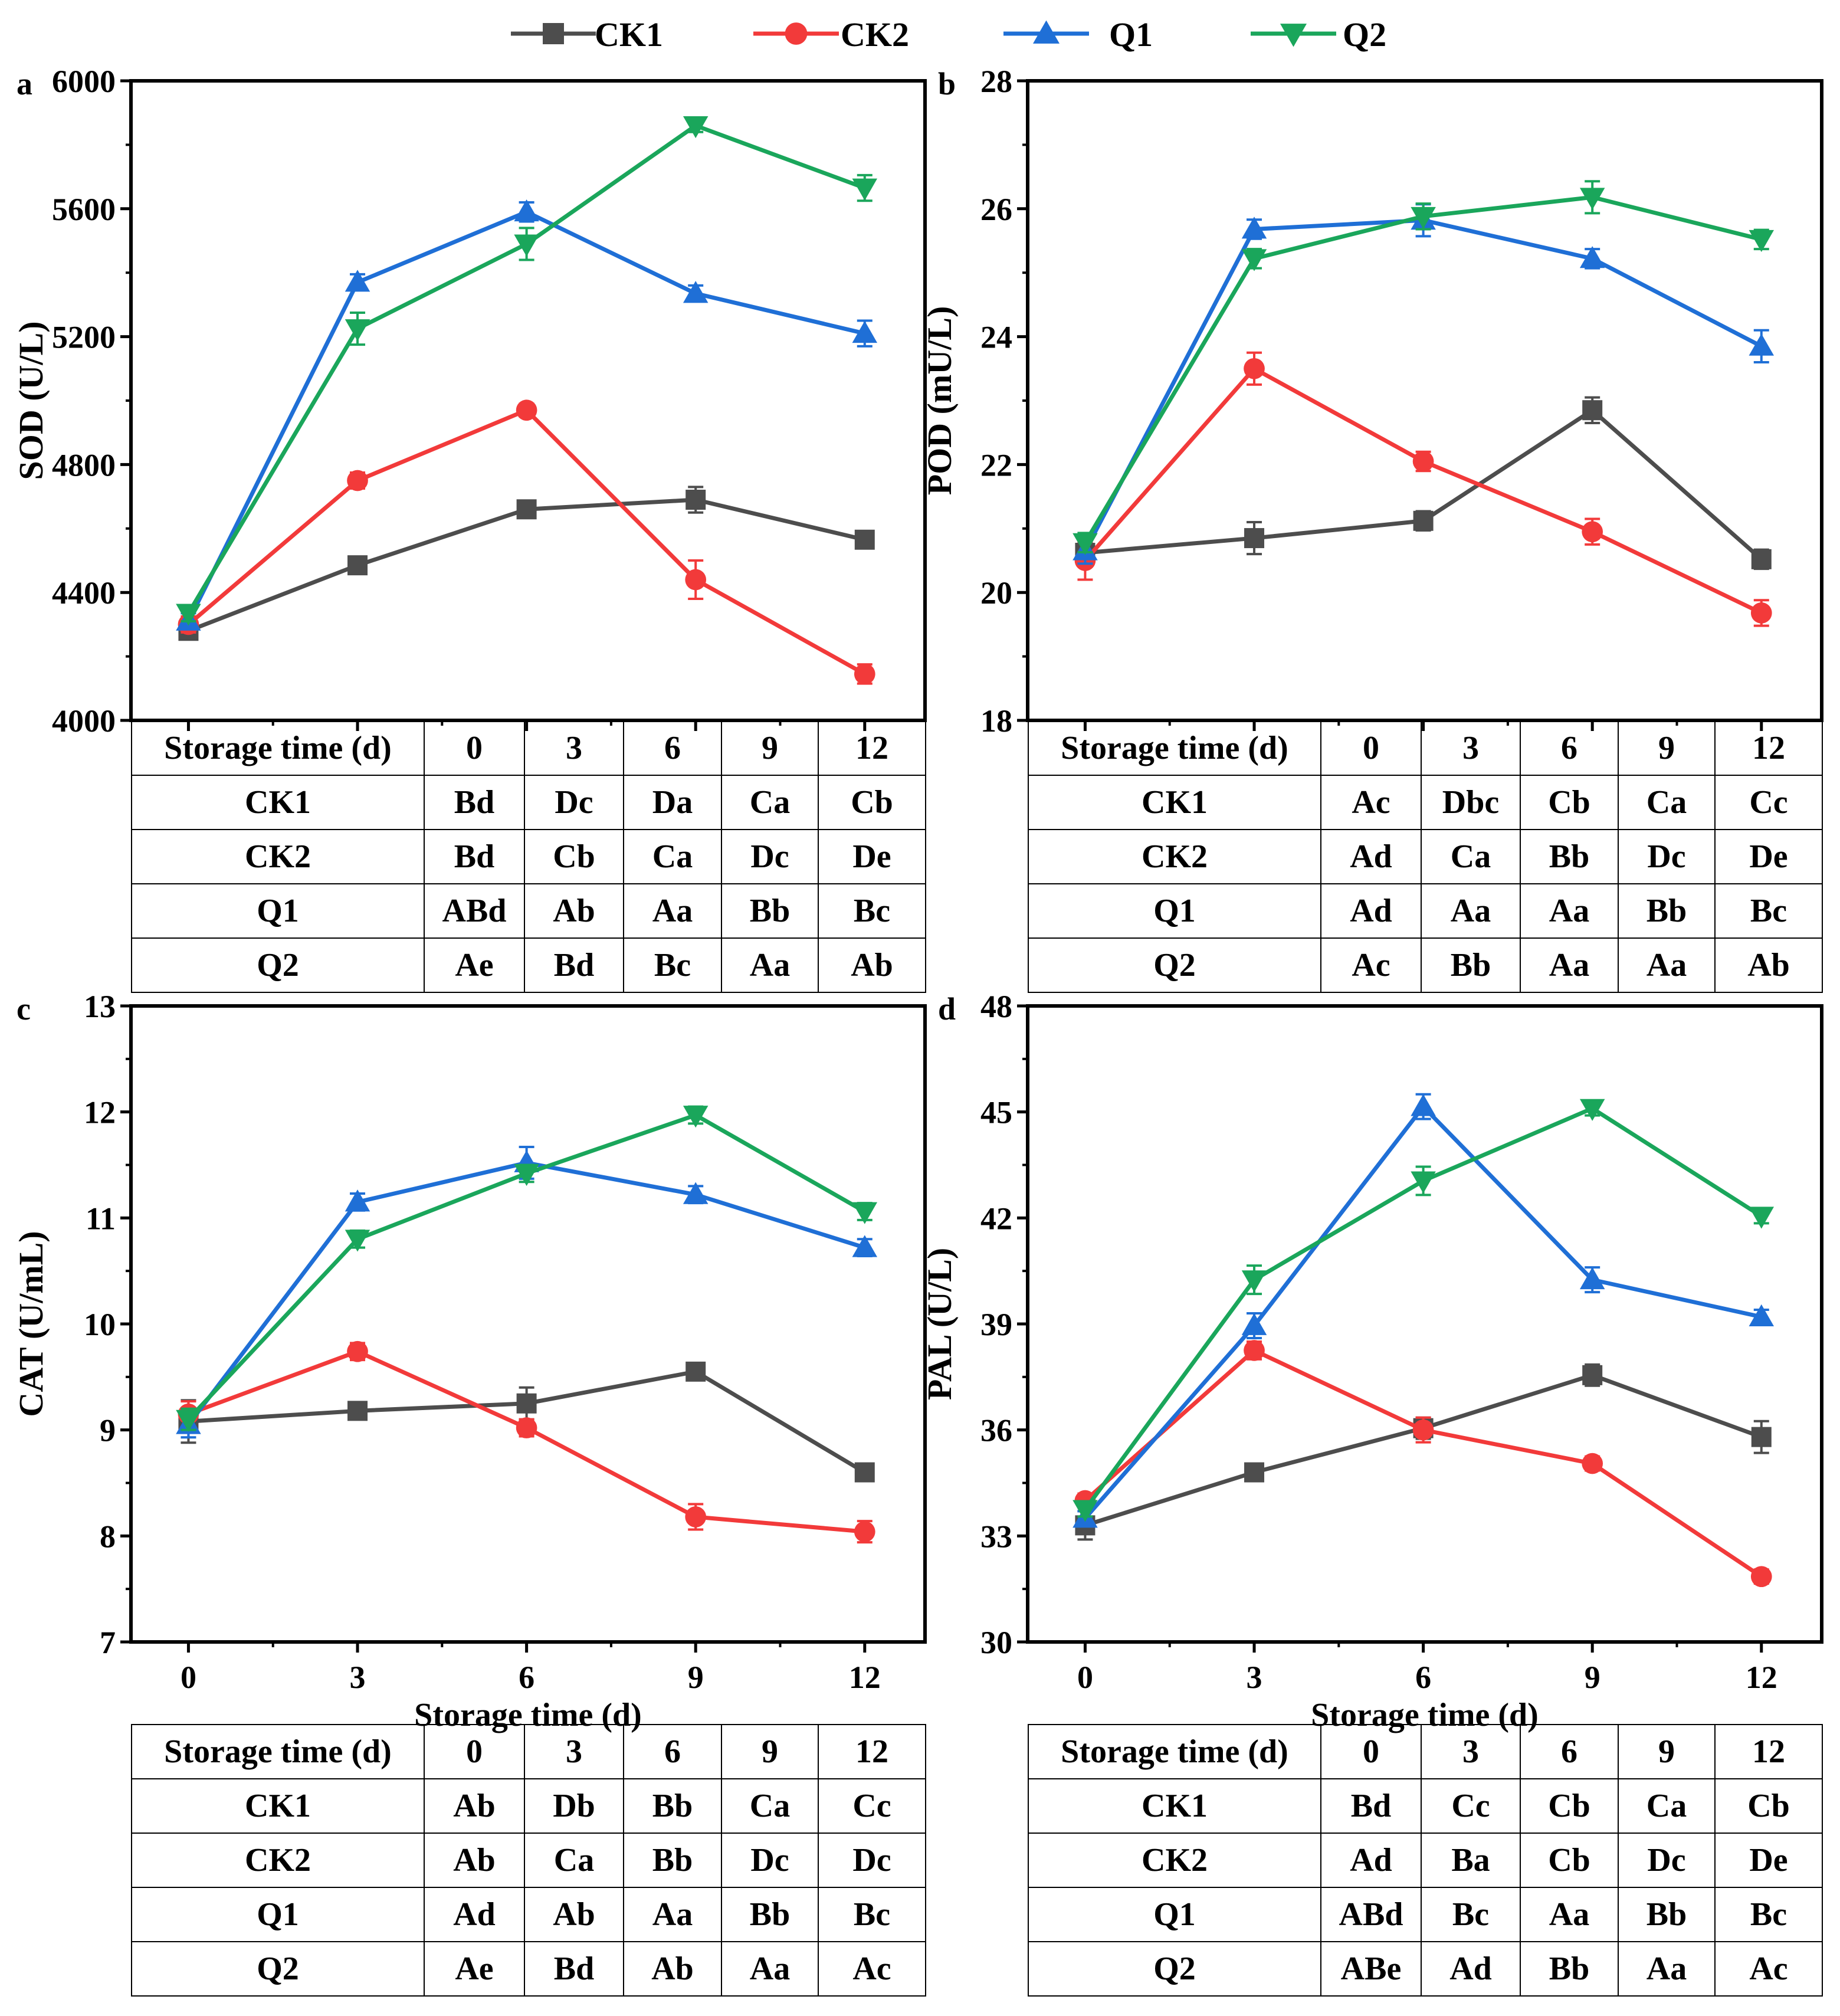  What do you see at coordinates (528, 965) in the screenshot?
I see `table-row: Q2 Ae Bd Bc Aa Ab` at bounding box center [528, 965].